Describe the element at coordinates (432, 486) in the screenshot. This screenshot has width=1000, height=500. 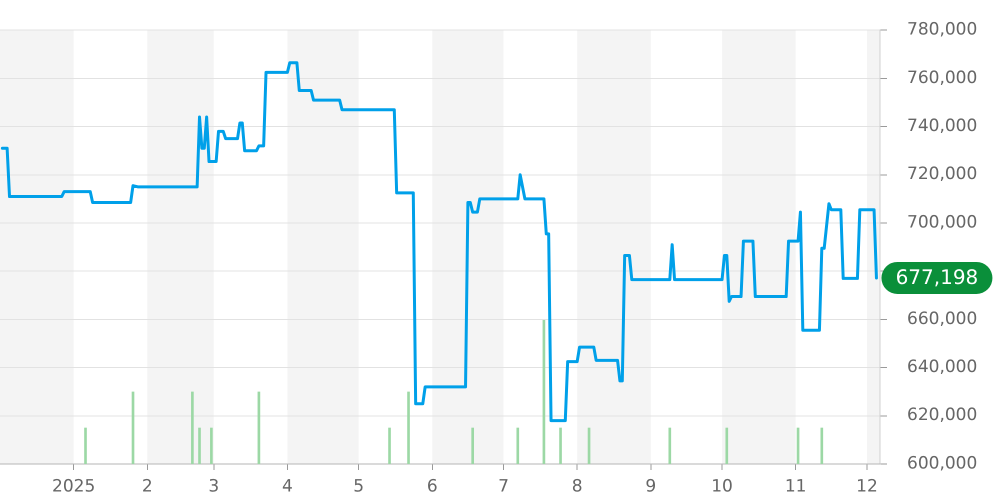
I see `x-tick-label: 6` at that location.